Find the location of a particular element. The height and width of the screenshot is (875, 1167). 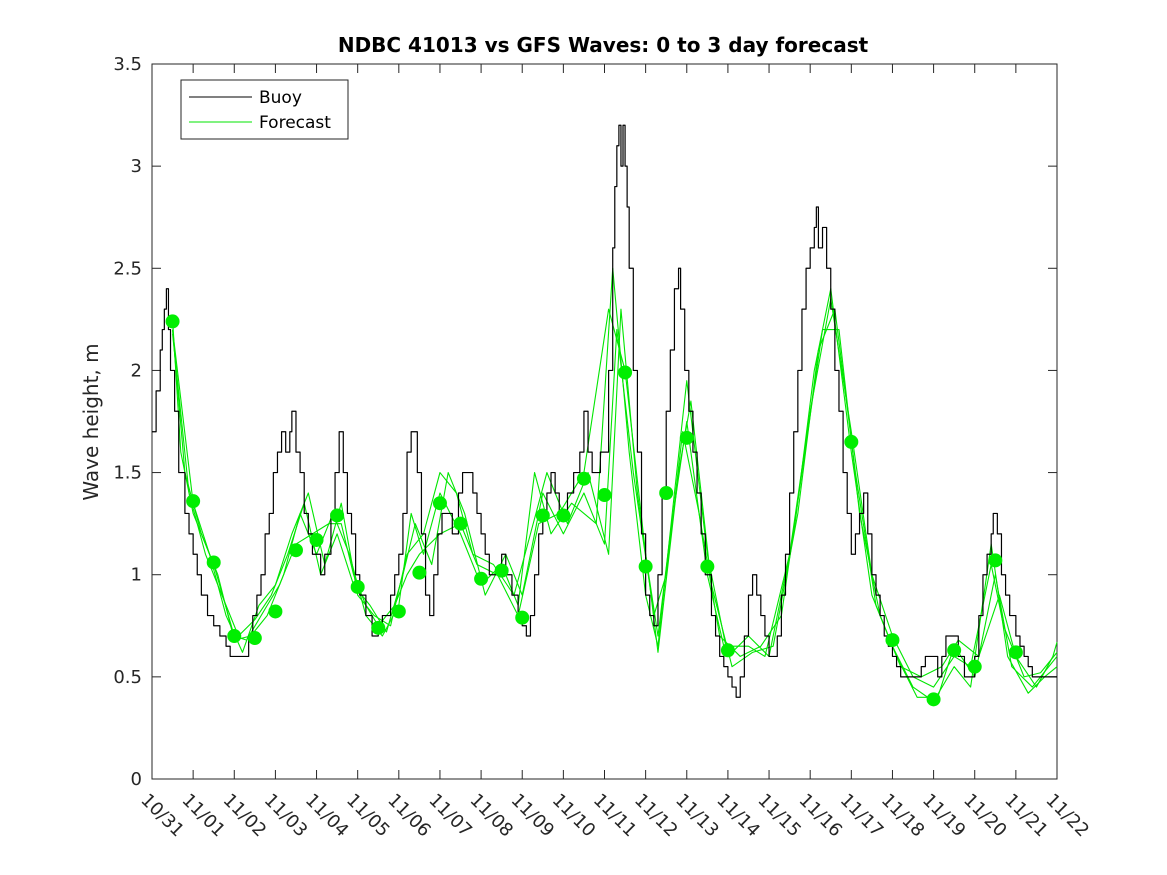

x-tick-label: 11/14 is located at coordinates (738, 816).